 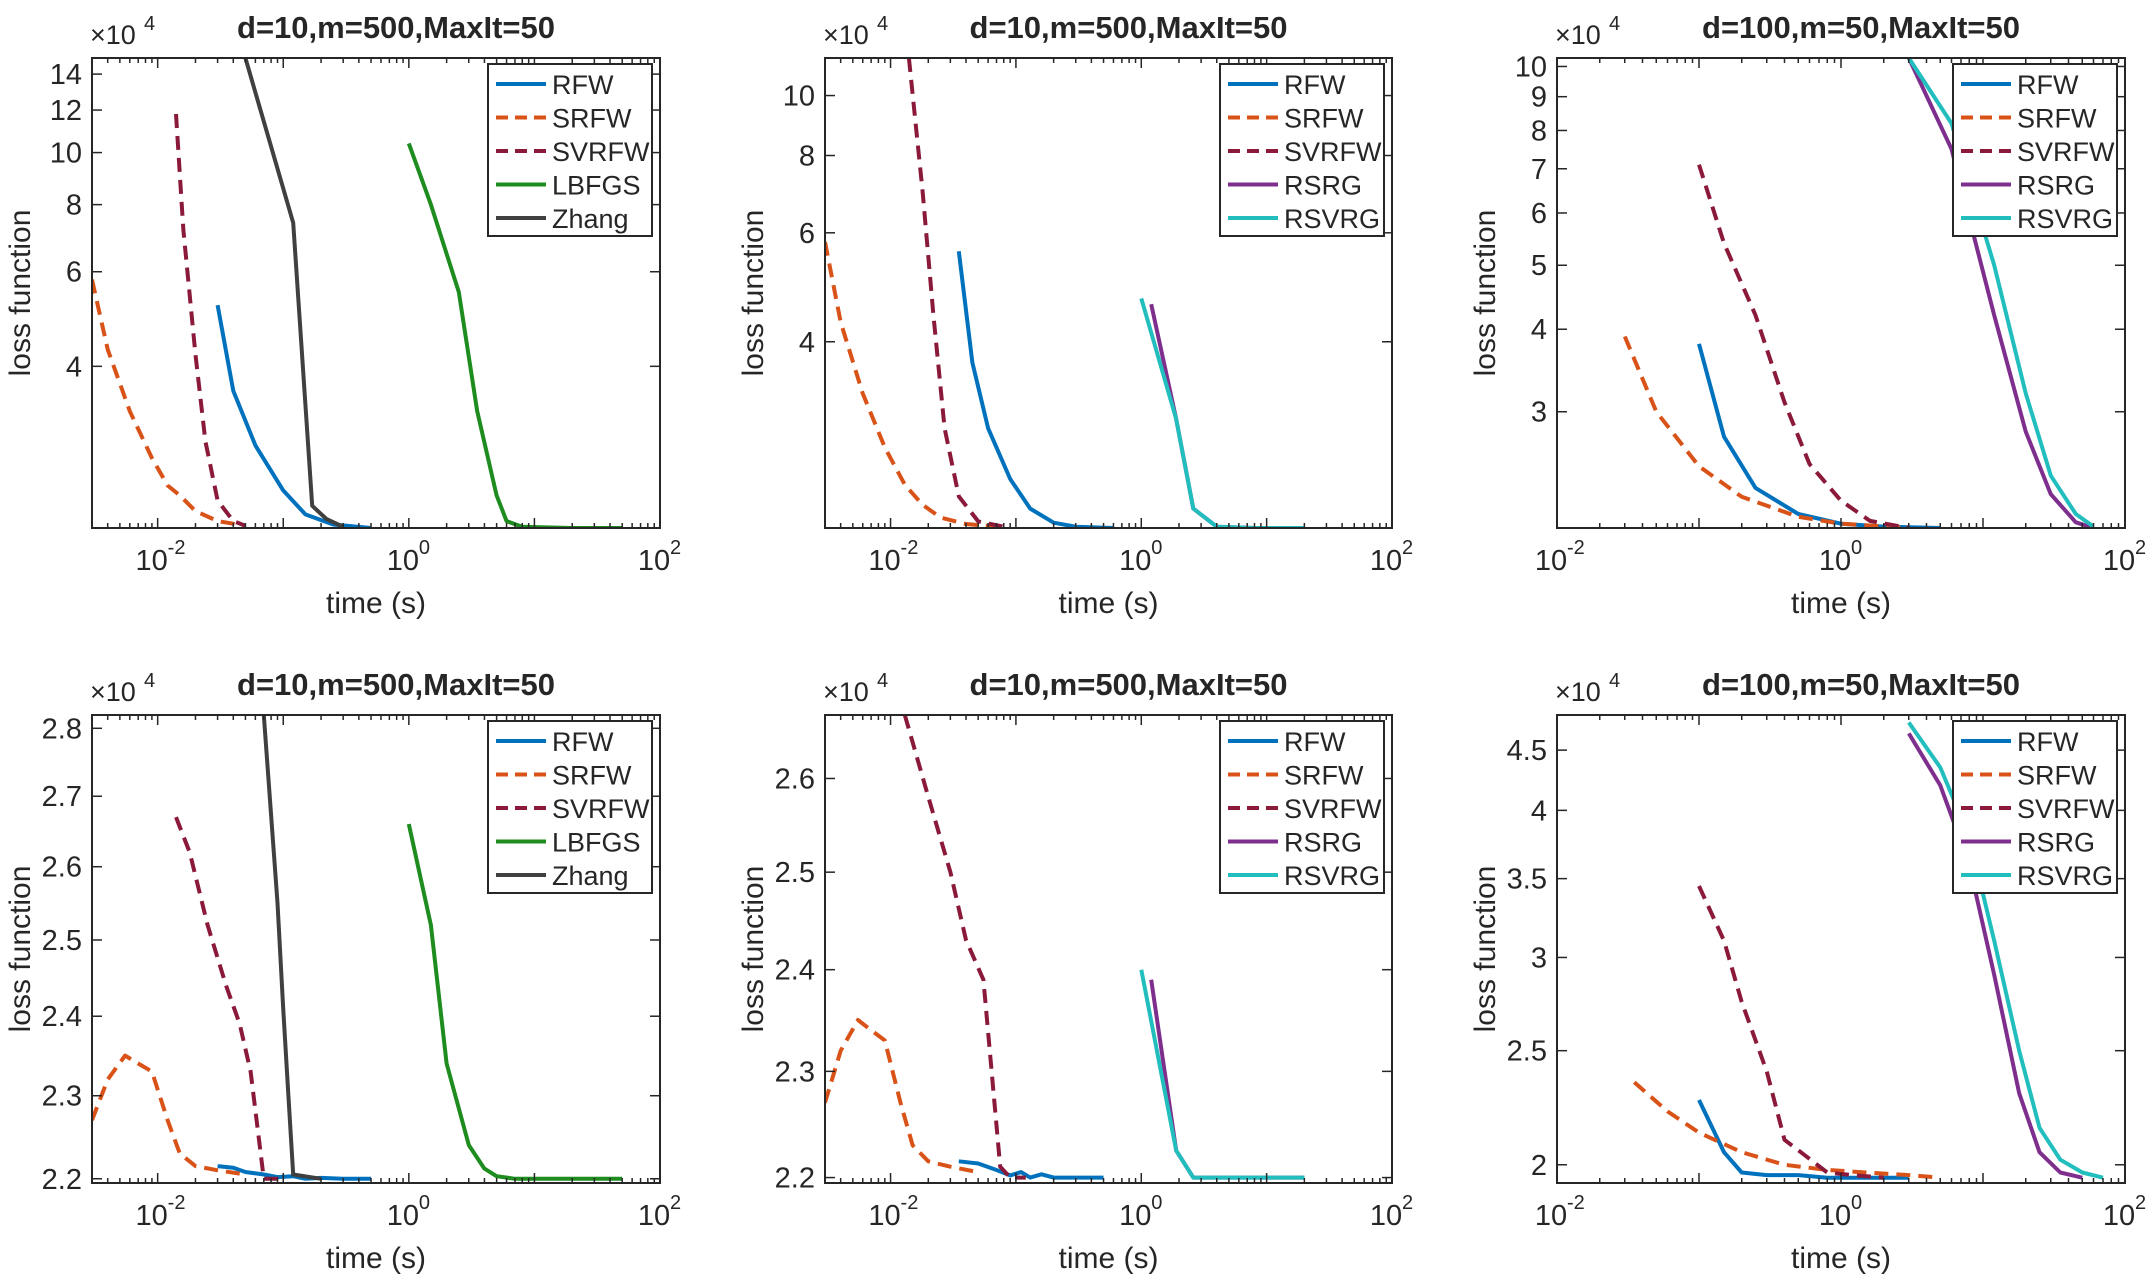 What do you see at coordinates (583, 85) in the screenshot?
I see `legend-label-rfw: RFW` at bounding box center [583, 85].